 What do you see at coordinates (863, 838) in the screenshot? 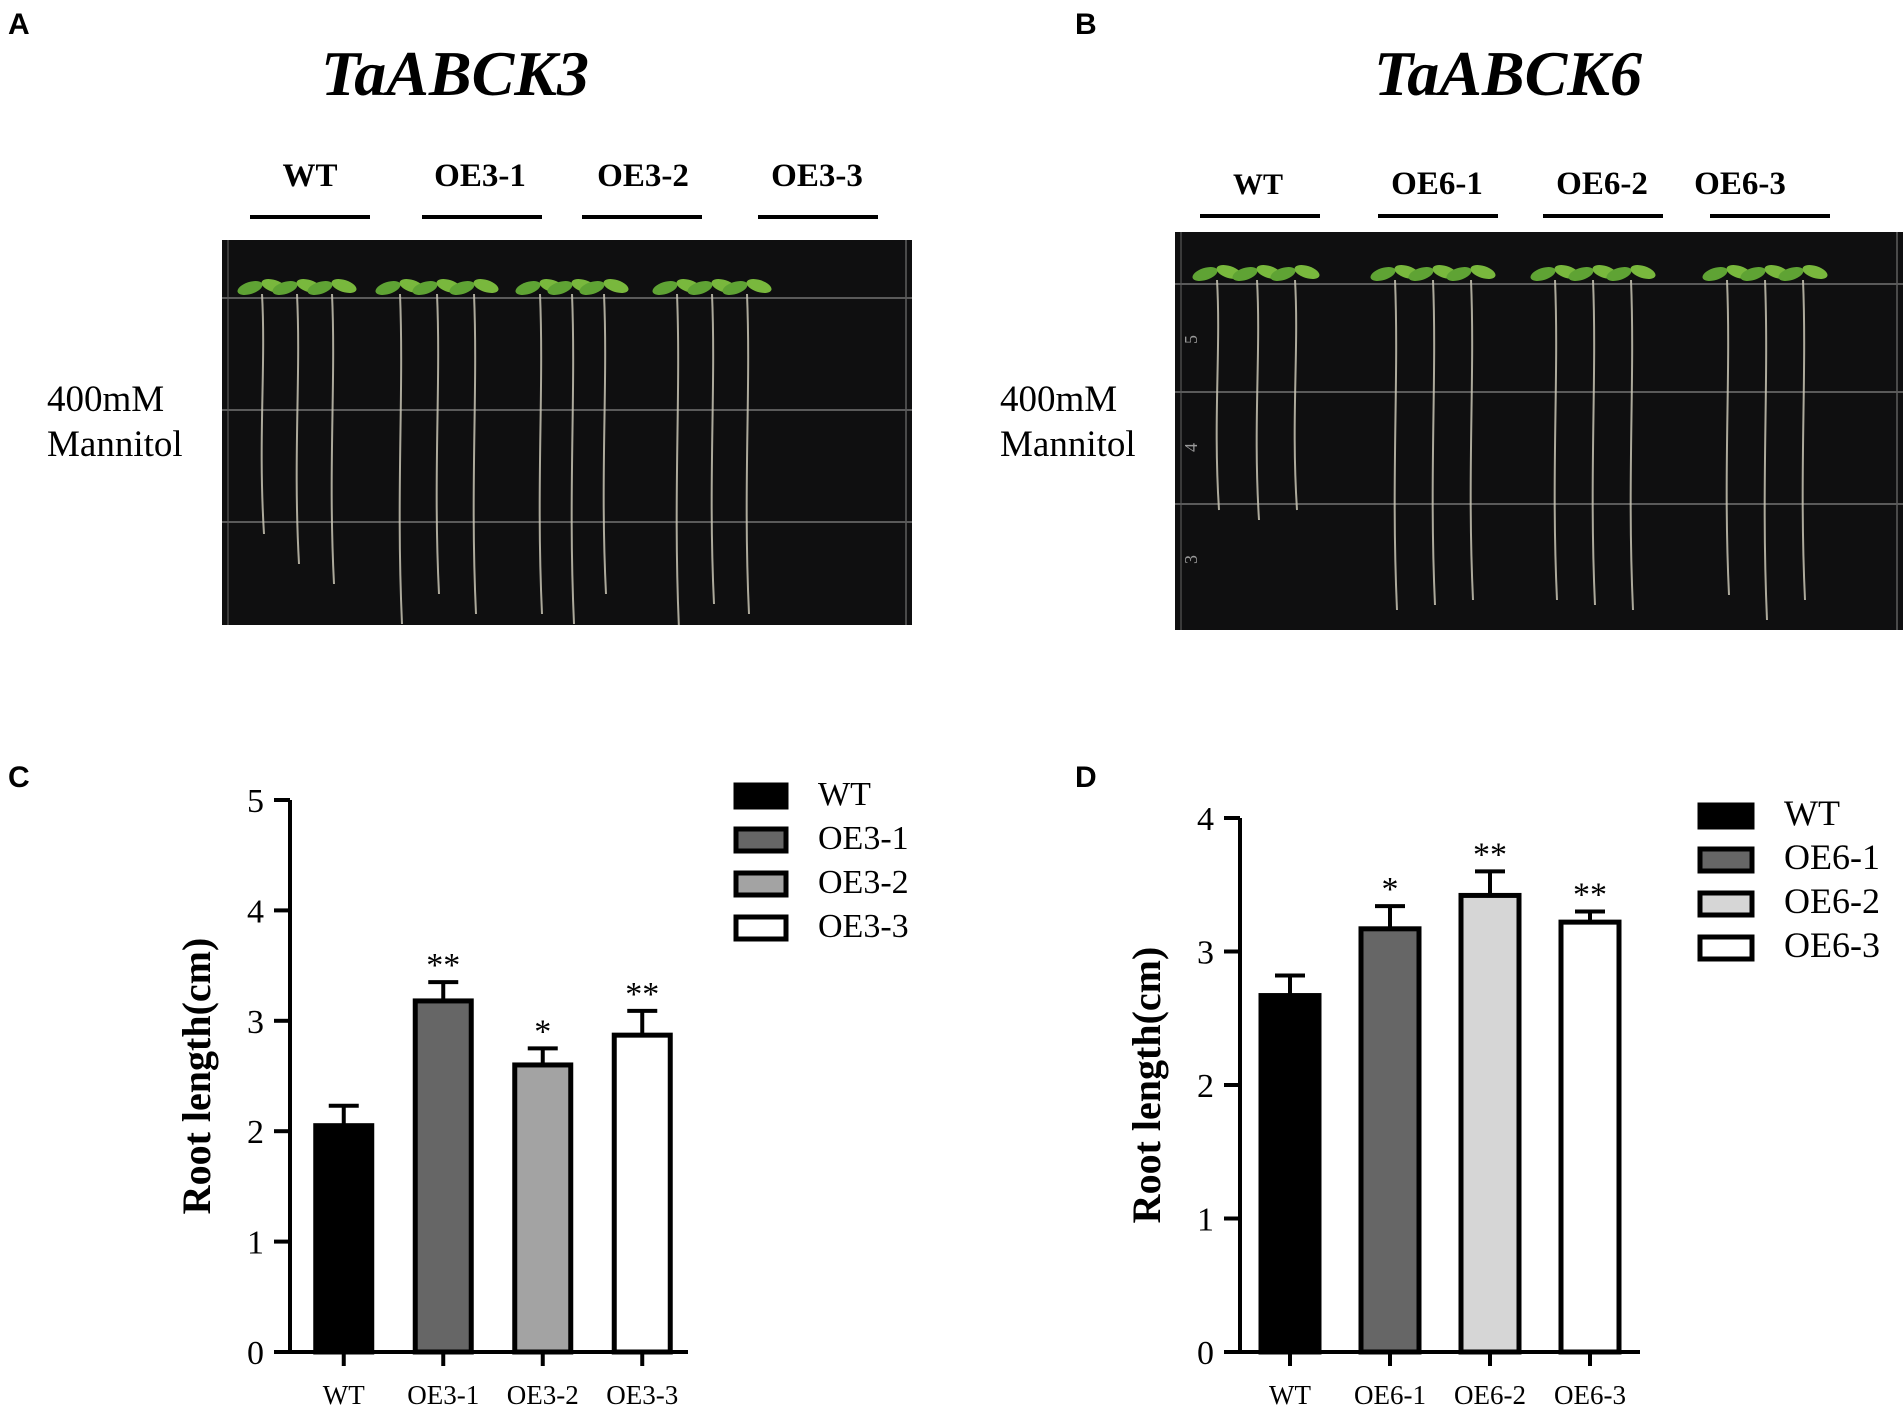
I see `legend-label: OE3-1` at bounding box center [863, 838].